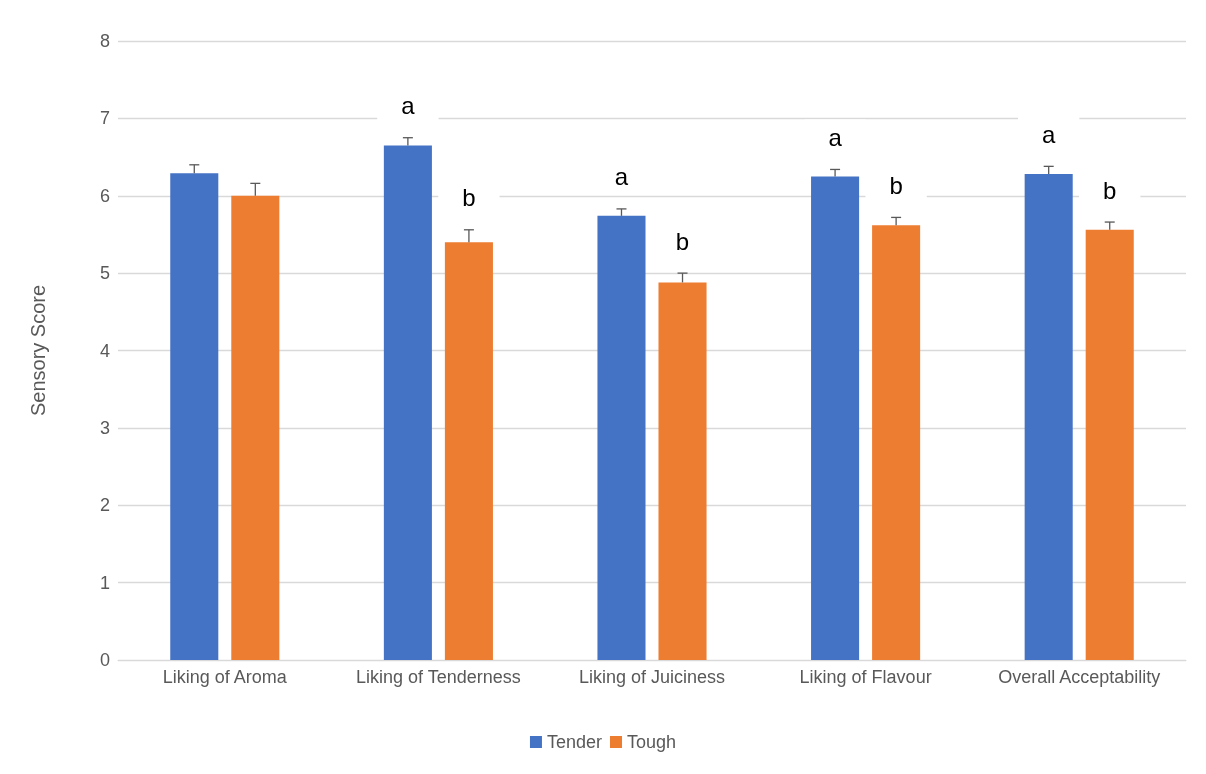  What do you see at coordinates (225, 677) in the screenshot?
I see `x-tick-label: Liking of Aroma` at bounding box center [225, 677].